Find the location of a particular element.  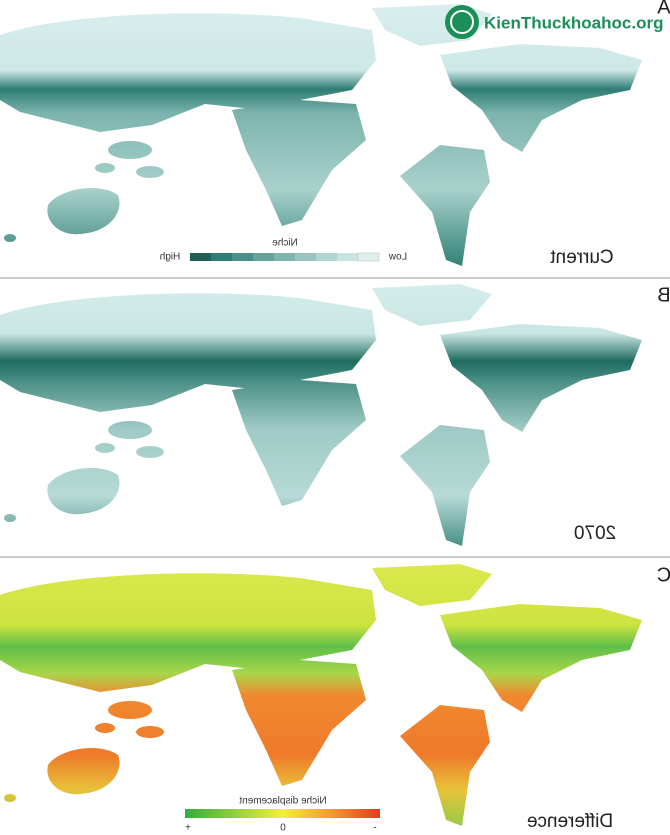

watermark: KienThuckhoahoc.org is located at coordinates (554, 22).